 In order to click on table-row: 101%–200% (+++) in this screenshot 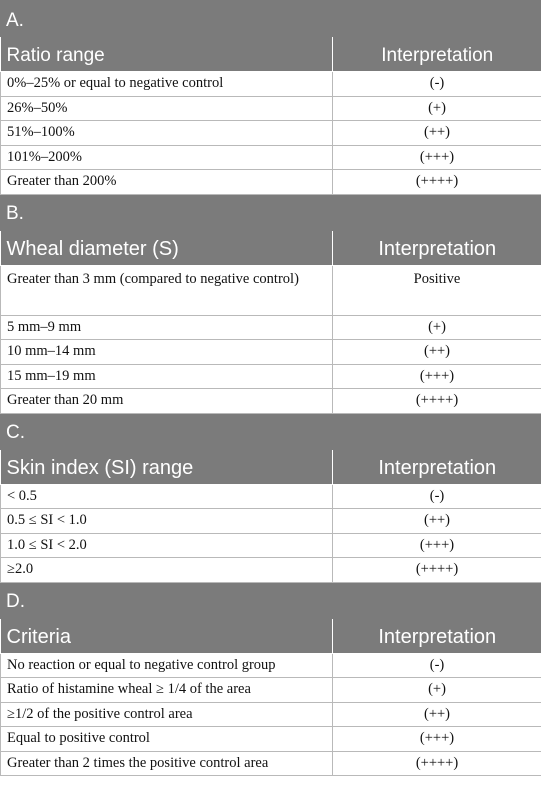, I will do `click(270, 157)`.